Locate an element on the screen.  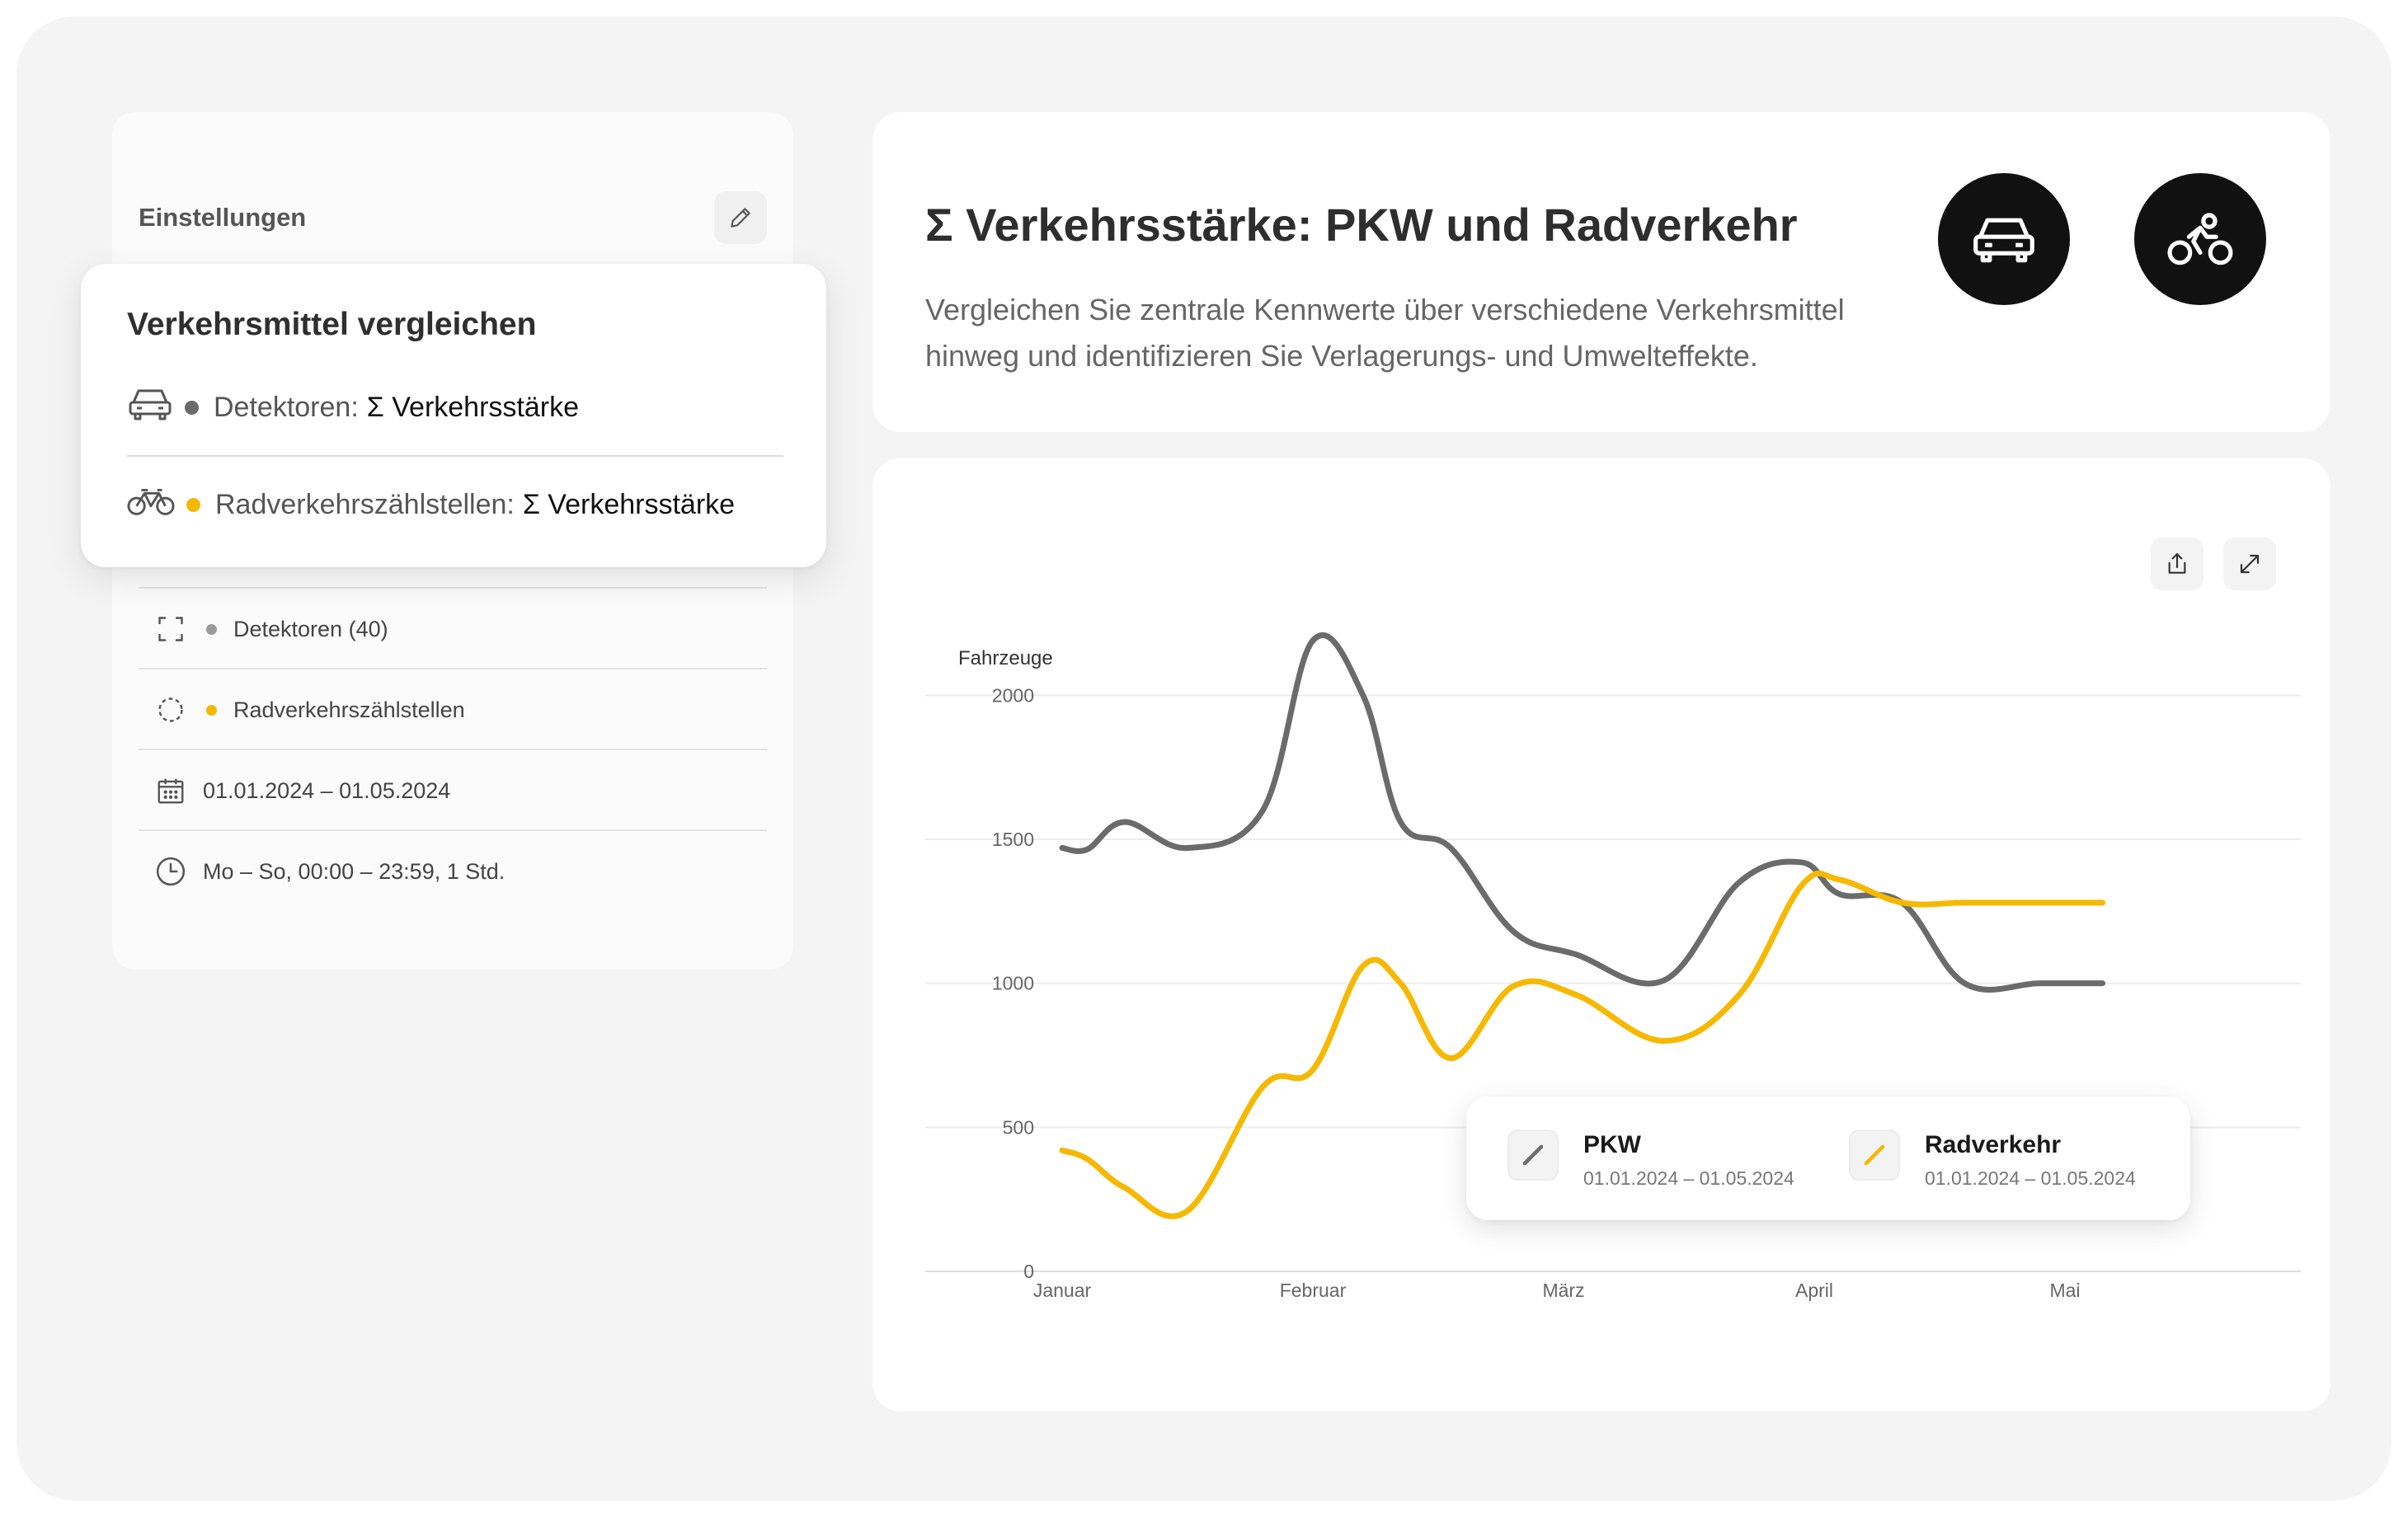
x-tick-label: April is located at coordinates (1814, 1290).